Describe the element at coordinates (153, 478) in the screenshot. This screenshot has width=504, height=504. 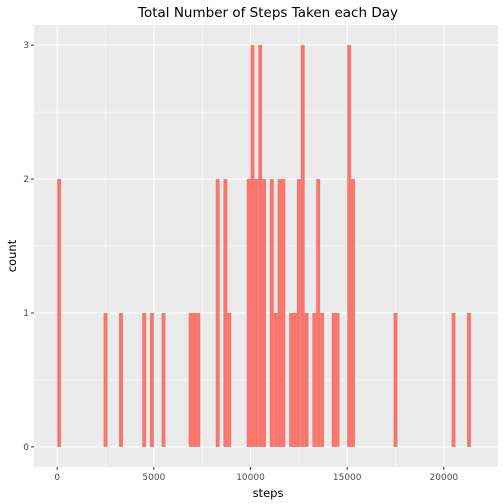
I see `x-tick-label: 5000` at that location.